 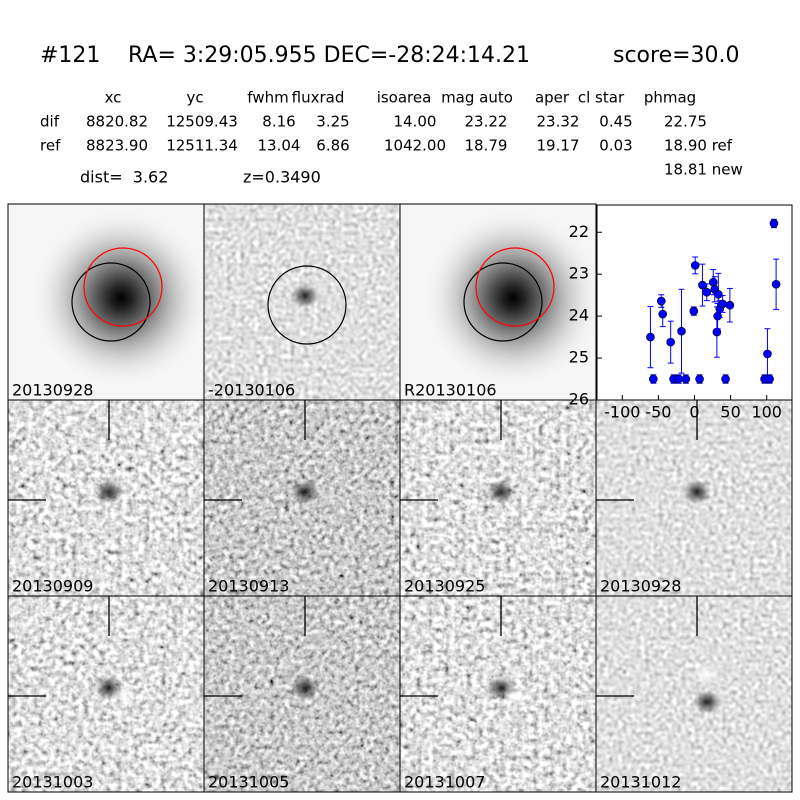 I want to click on panel-label: 20131007, so click(x=444, y=782).